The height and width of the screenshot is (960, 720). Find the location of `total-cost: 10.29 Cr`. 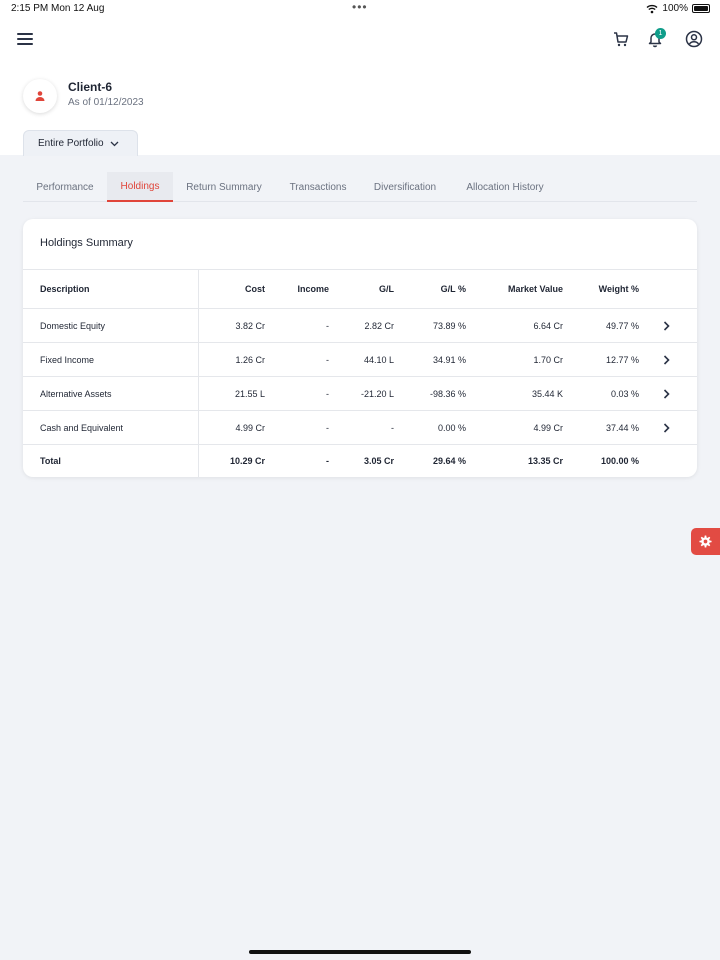

total-cost: 10.29 Cr is located at coordinates (247, 461).